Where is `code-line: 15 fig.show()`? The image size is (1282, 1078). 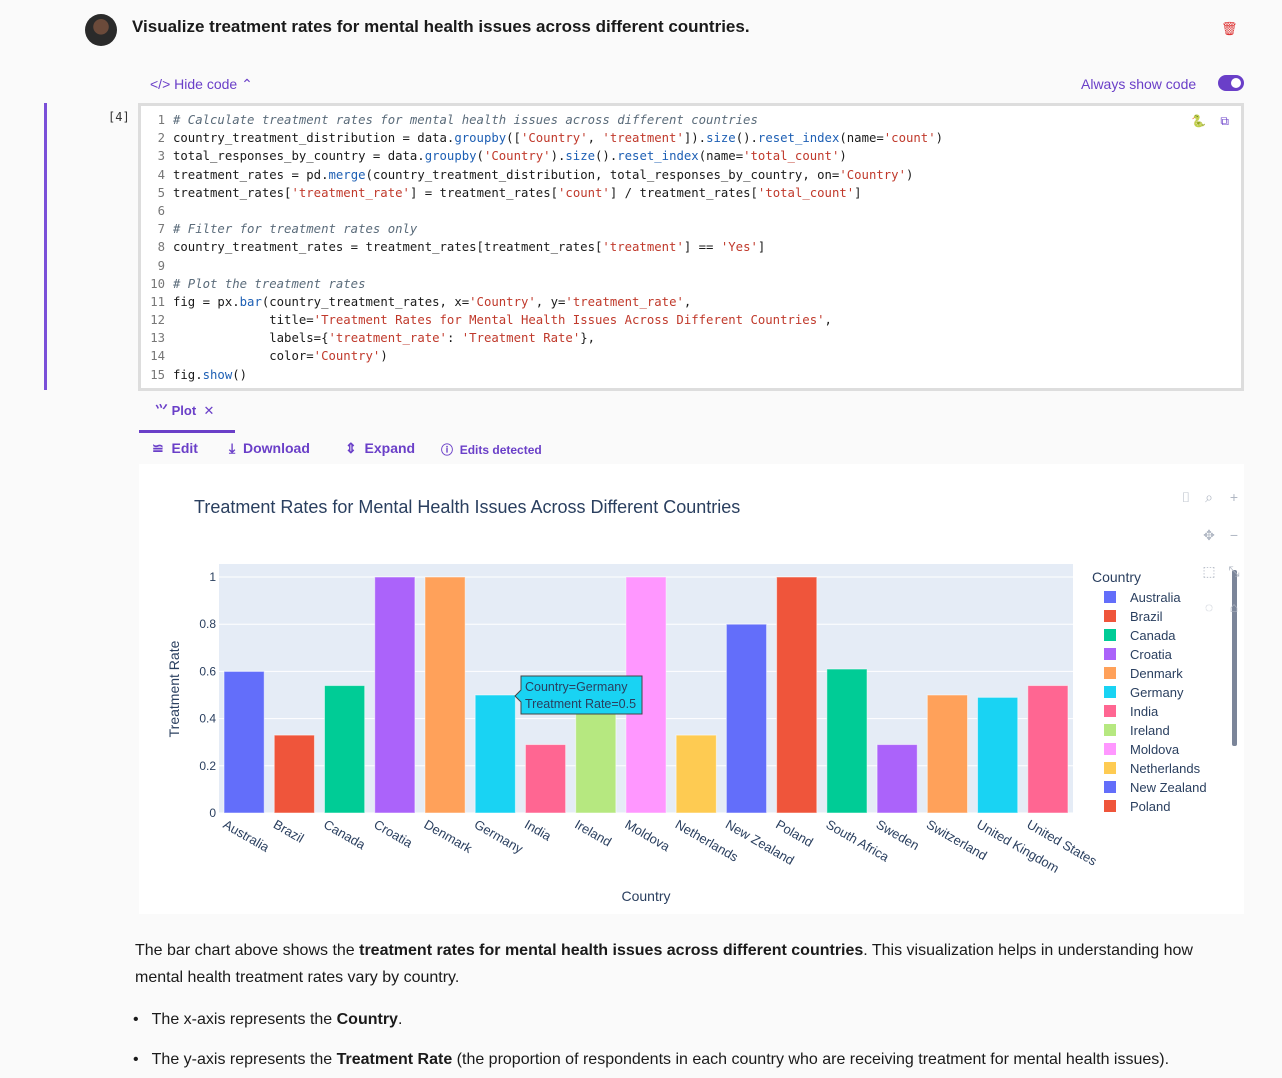 code-line: 15 fig.show() is located at coordinates (691, 375).